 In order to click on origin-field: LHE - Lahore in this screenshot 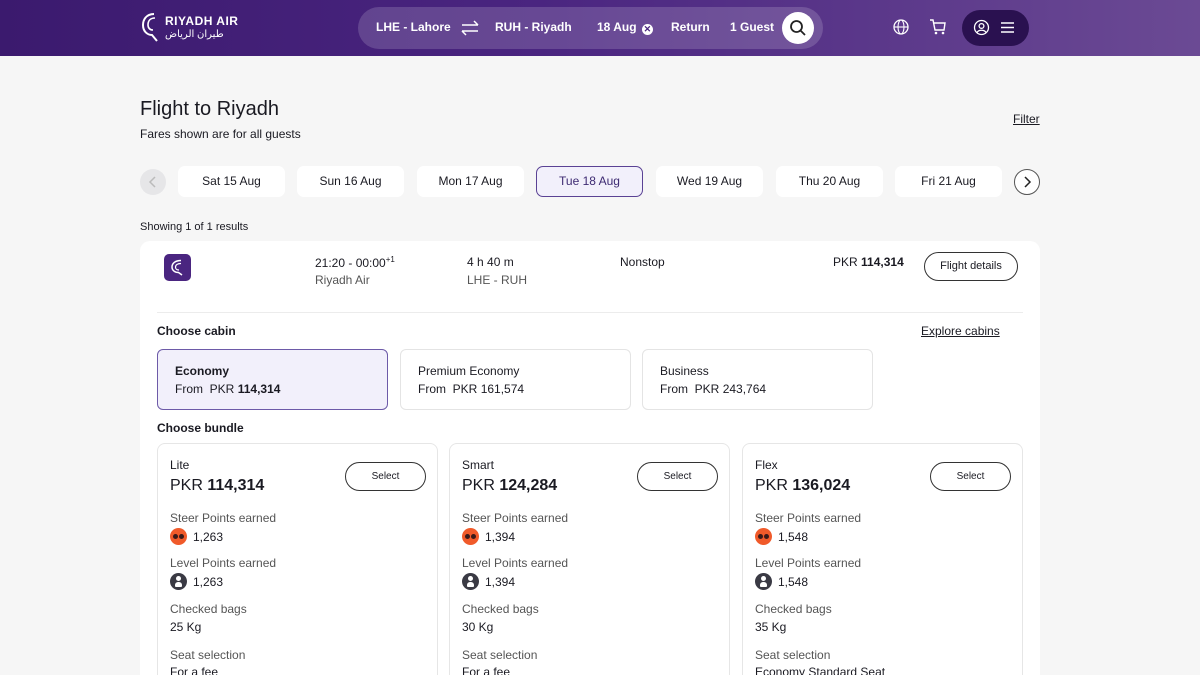, I will do `click(413, 27)`.